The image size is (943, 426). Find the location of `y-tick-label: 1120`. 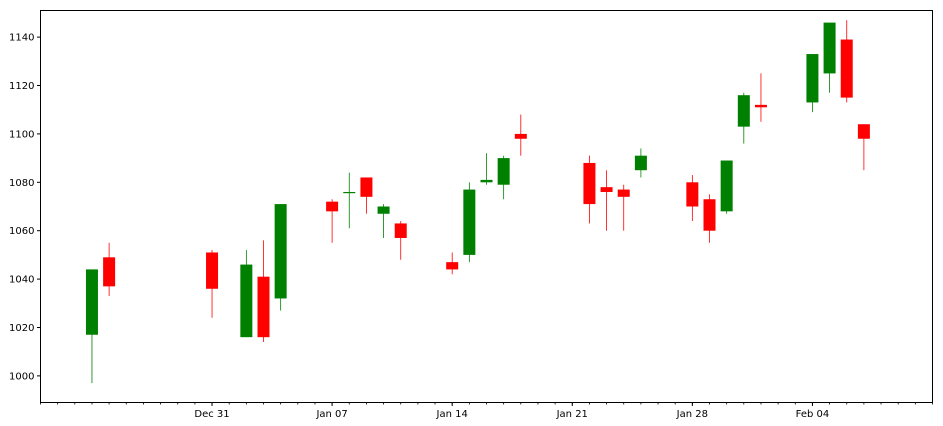

y-tick-label: 1120 is located at coordinates (21, 86).